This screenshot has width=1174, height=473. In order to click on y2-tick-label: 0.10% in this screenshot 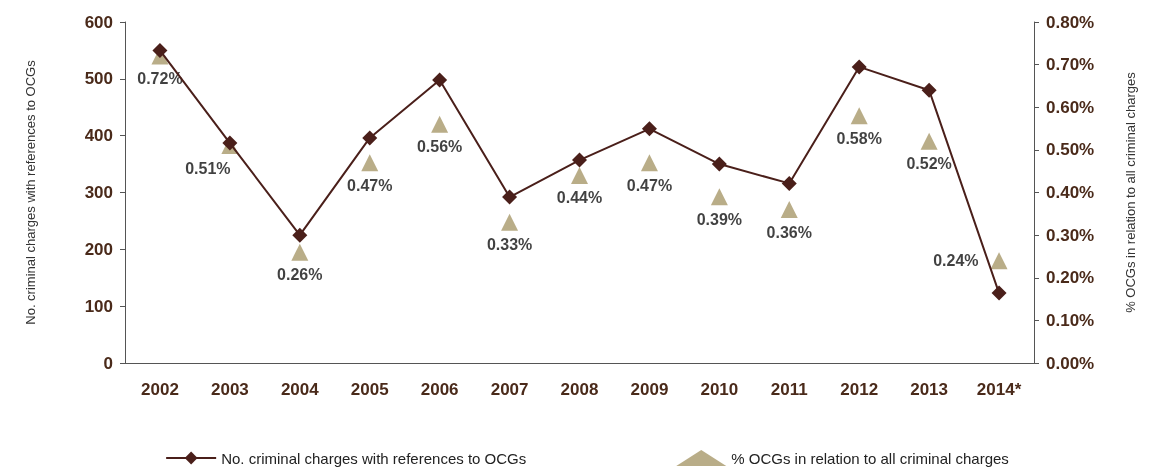, I will do `click(1070, 320)`.